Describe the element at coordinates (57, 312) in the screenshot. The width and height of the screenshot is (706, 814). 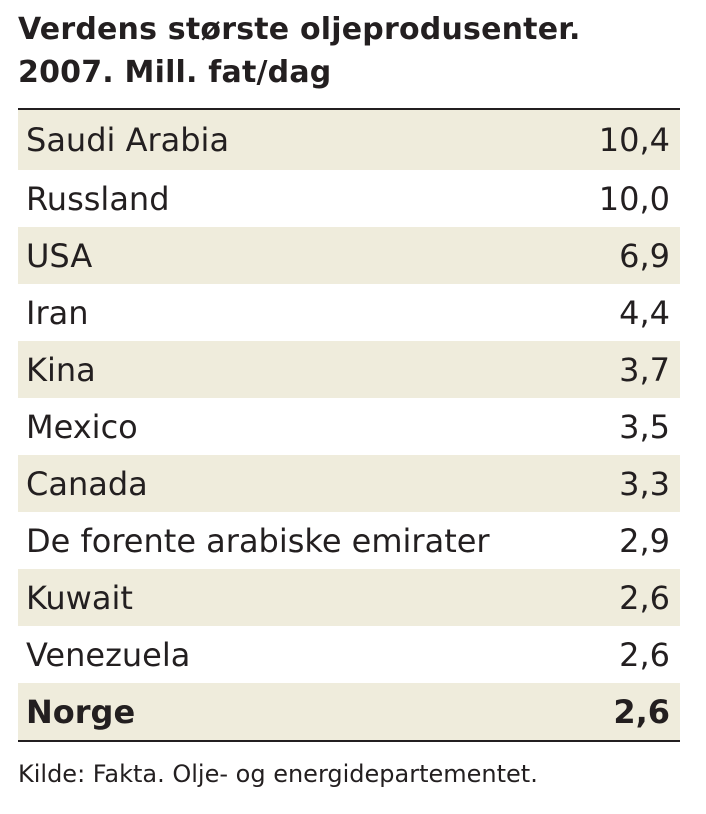
I see `country: Iran` at that location.